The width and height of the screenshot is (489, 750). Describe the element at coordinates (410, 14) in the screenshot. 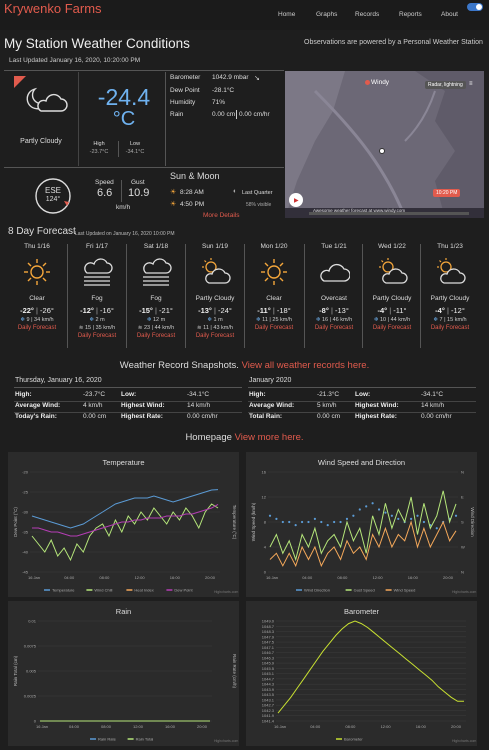

I see `nav-reports: Reports` at that location.